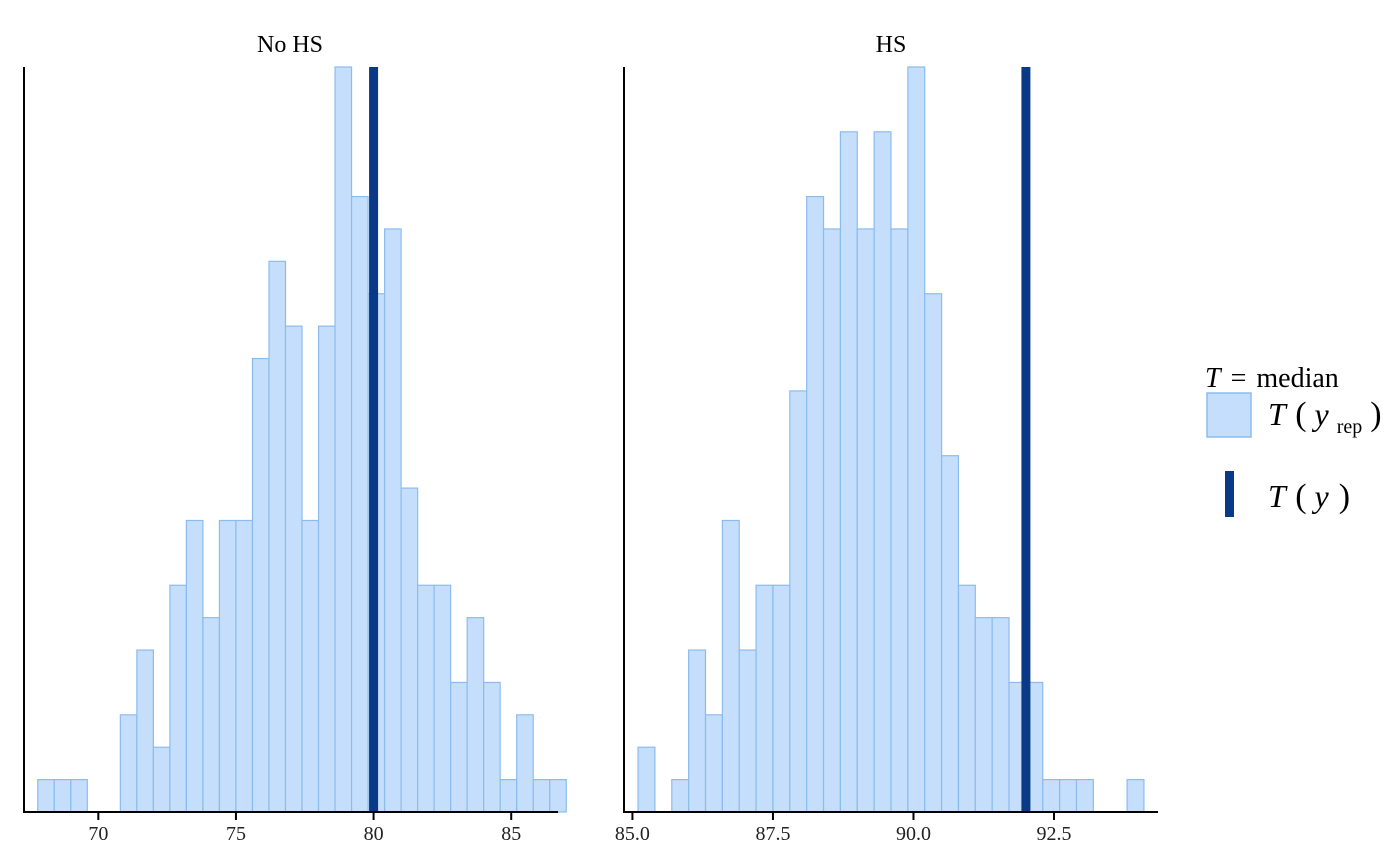 This screenshot has height=866, width=1400. I want to click on x-tick-label-no-hs-2: 80, so click(374, 834).